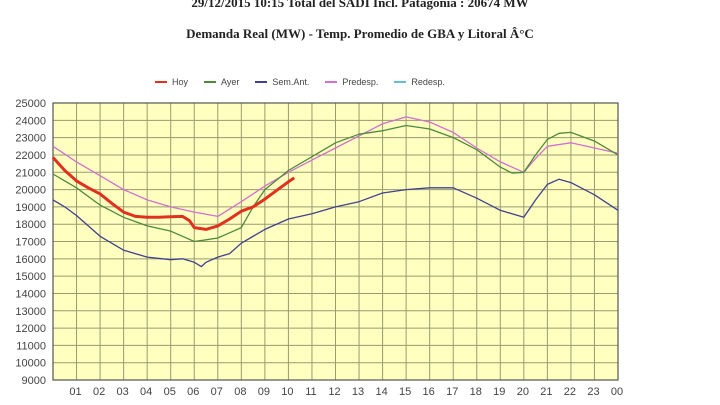 Image resolution: width=720 pixels, height=405 pixels. What do you see at coordinates (230, 82) in the screenshot?
I see `legend-label: Ayer` at bounding box center [230, 82].